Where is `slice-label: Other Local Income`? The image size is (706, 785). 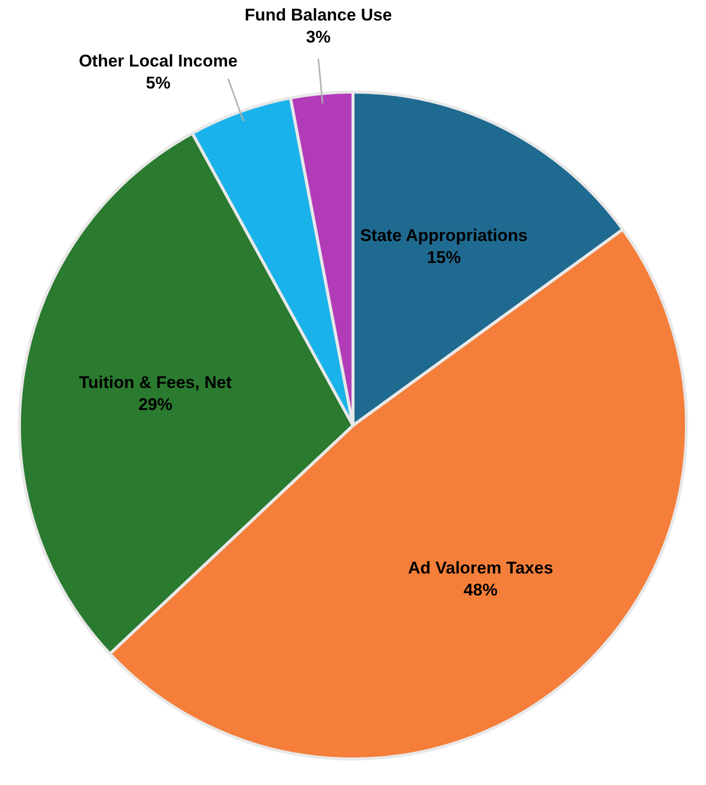
slice-label: Other Local Income is located at coordinates (158, 60).